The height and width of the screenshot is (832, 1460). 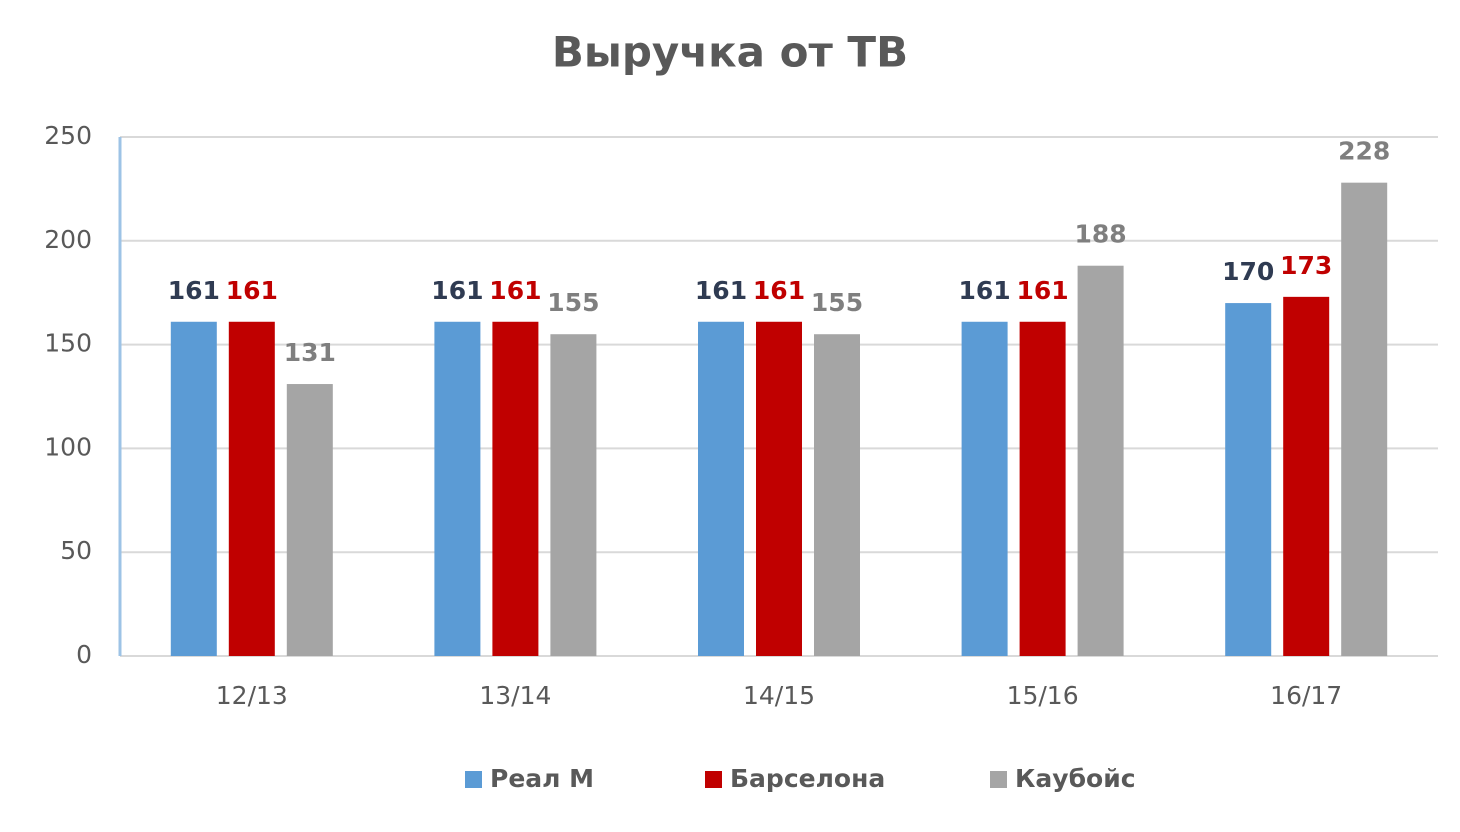 What do you see at coordinates (252, 695) in the screenshot?
I see `x-tick-label: 12/13` at bounding box center [252, 695].